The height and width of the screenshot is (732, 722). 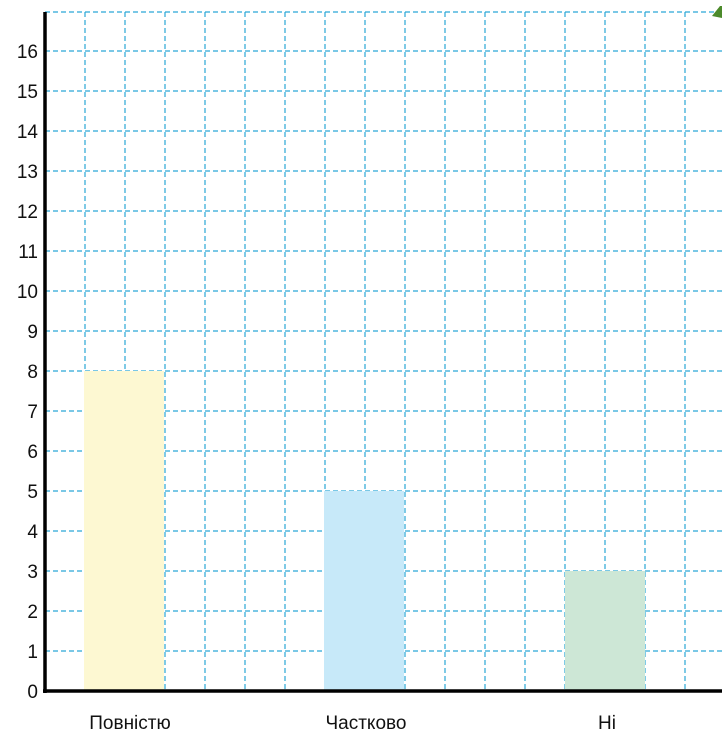 What do you see at coordinates (32, 572) in the screenshot?
I see `y-tick-label: 3` at bounding box center [32, 572].